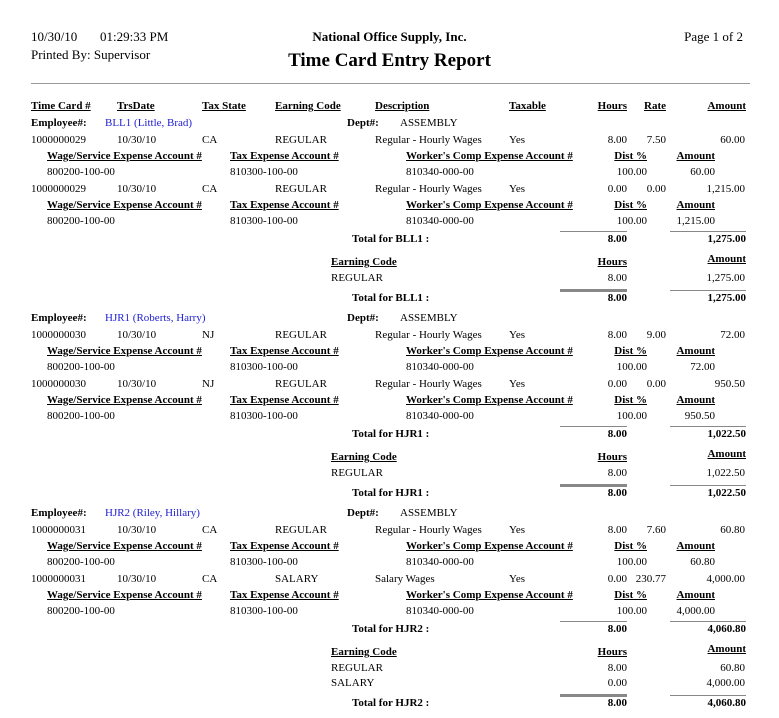 The width and height of the screenshot is (779, 718). I want to click on print-time: 01:29:33 PM, so click(134, 36).